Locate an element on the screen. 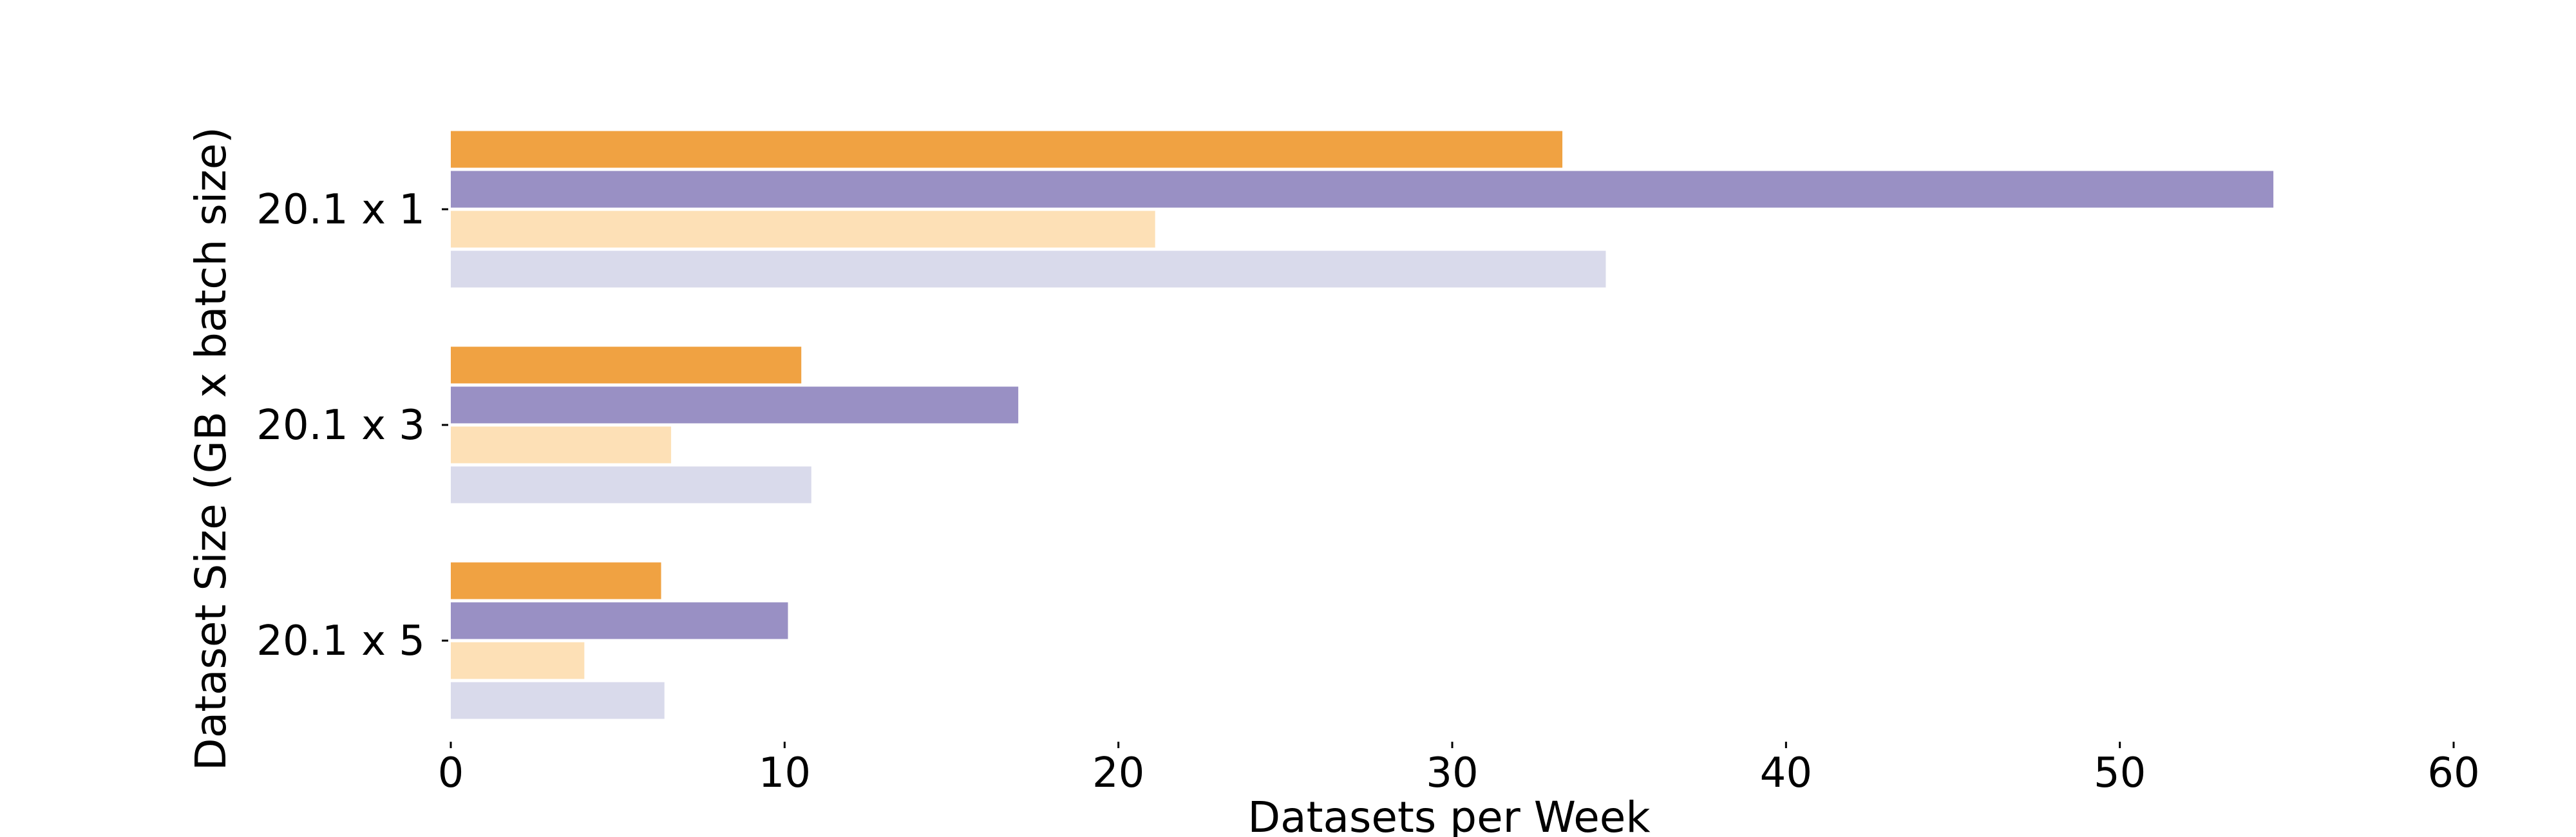 The height and width of the screenshot is (837, 2576). y-tick-label: 20.1 x 1 is located at coordinates (340, 210).